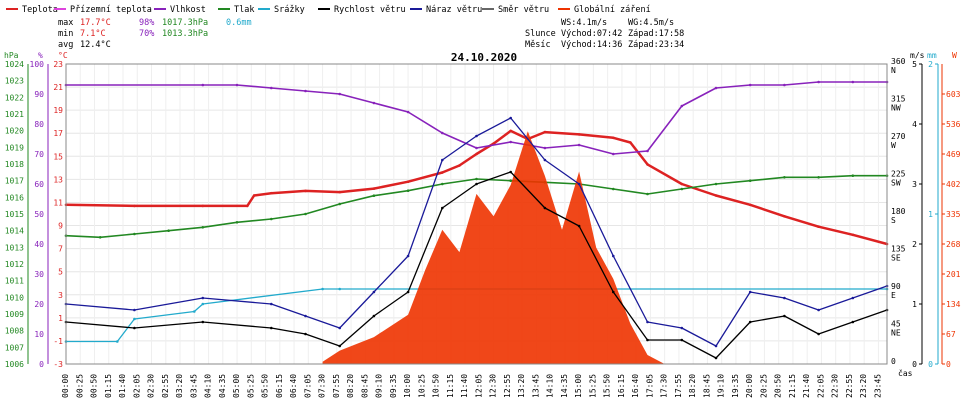 The image size is (966, 400). I want to click on legend-item: Srážky, so click(289, 10).